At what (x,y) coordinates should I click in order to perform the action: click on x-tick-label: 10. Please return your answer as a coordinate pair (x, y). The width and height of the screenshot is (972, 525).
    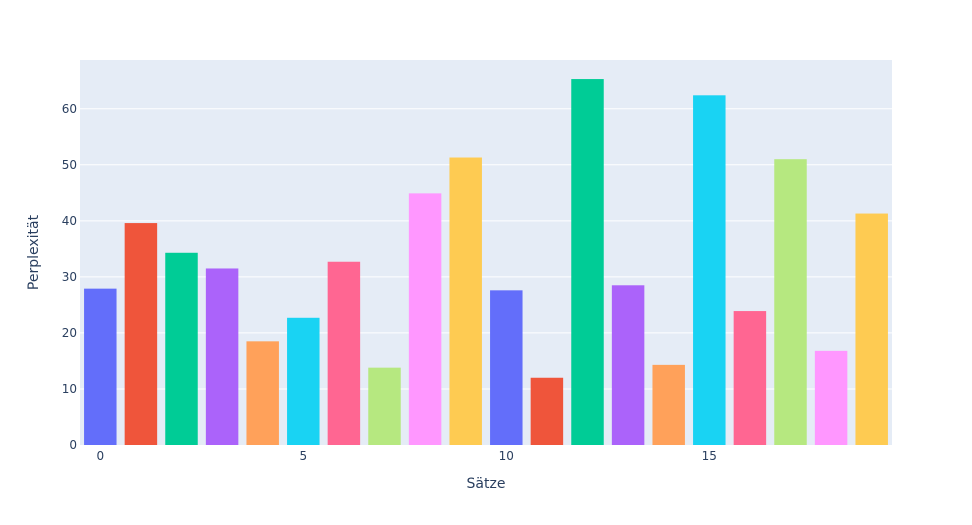
    Looking at the image, I should click on (506, 456).